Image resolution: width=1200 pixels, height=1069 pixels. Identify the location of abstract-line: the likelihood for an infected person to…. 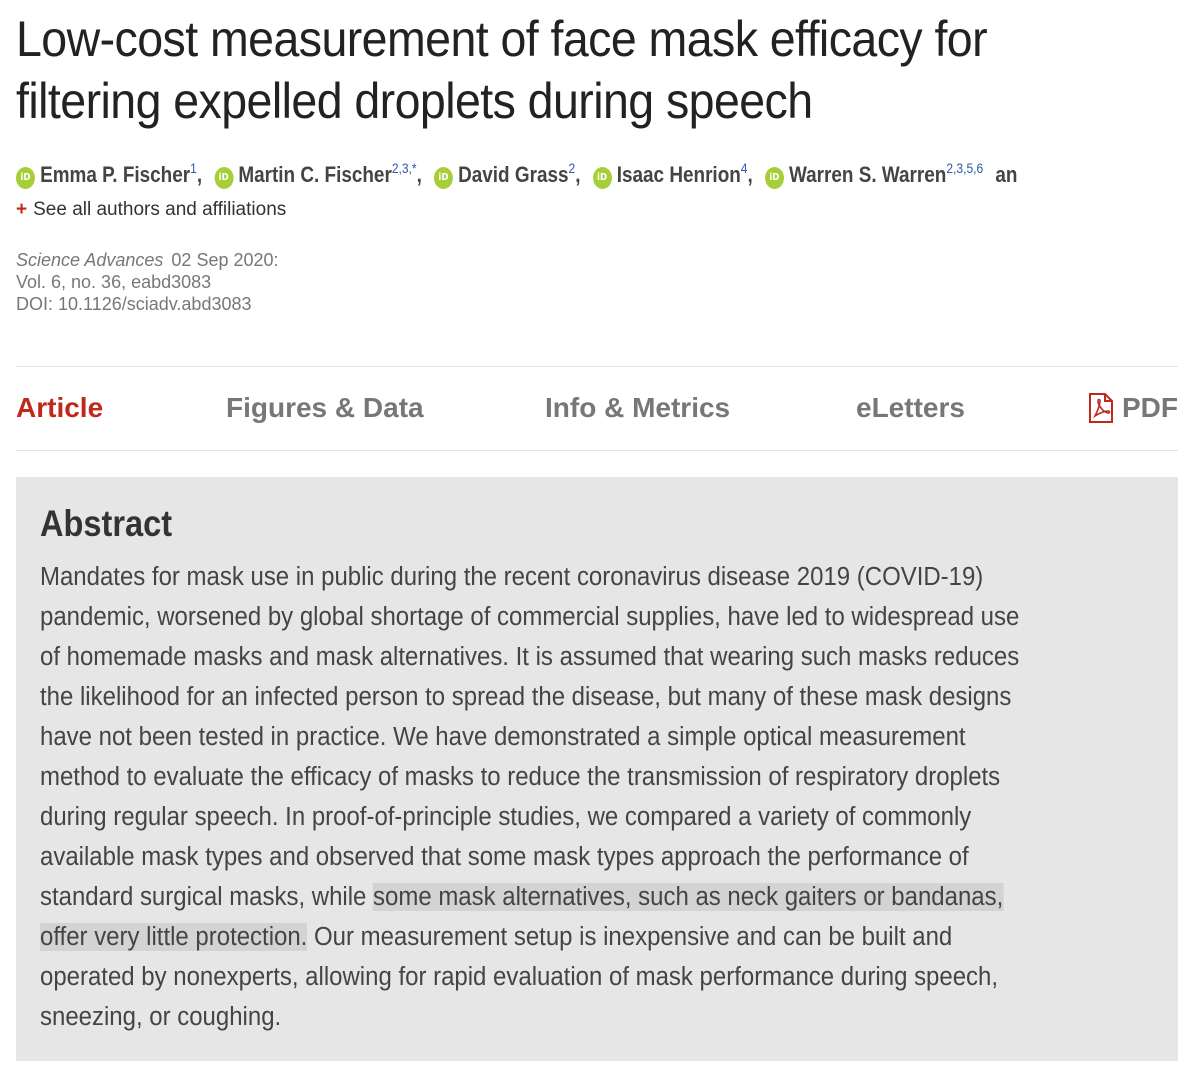
(526, 697).